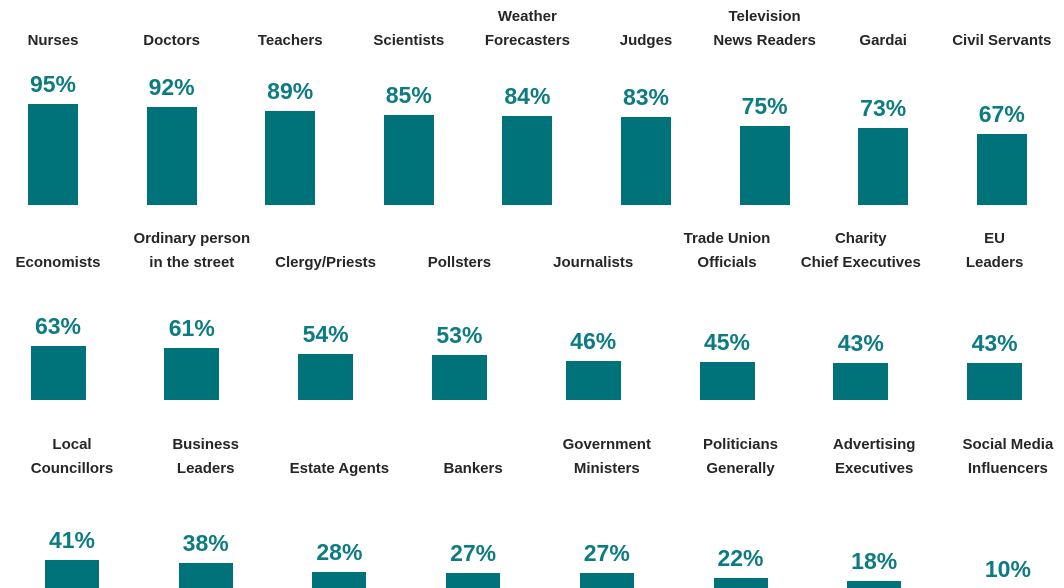  Describe the element at coordinates (593, 262) in the screenshot. I see `category-label: Journalists` at that location.